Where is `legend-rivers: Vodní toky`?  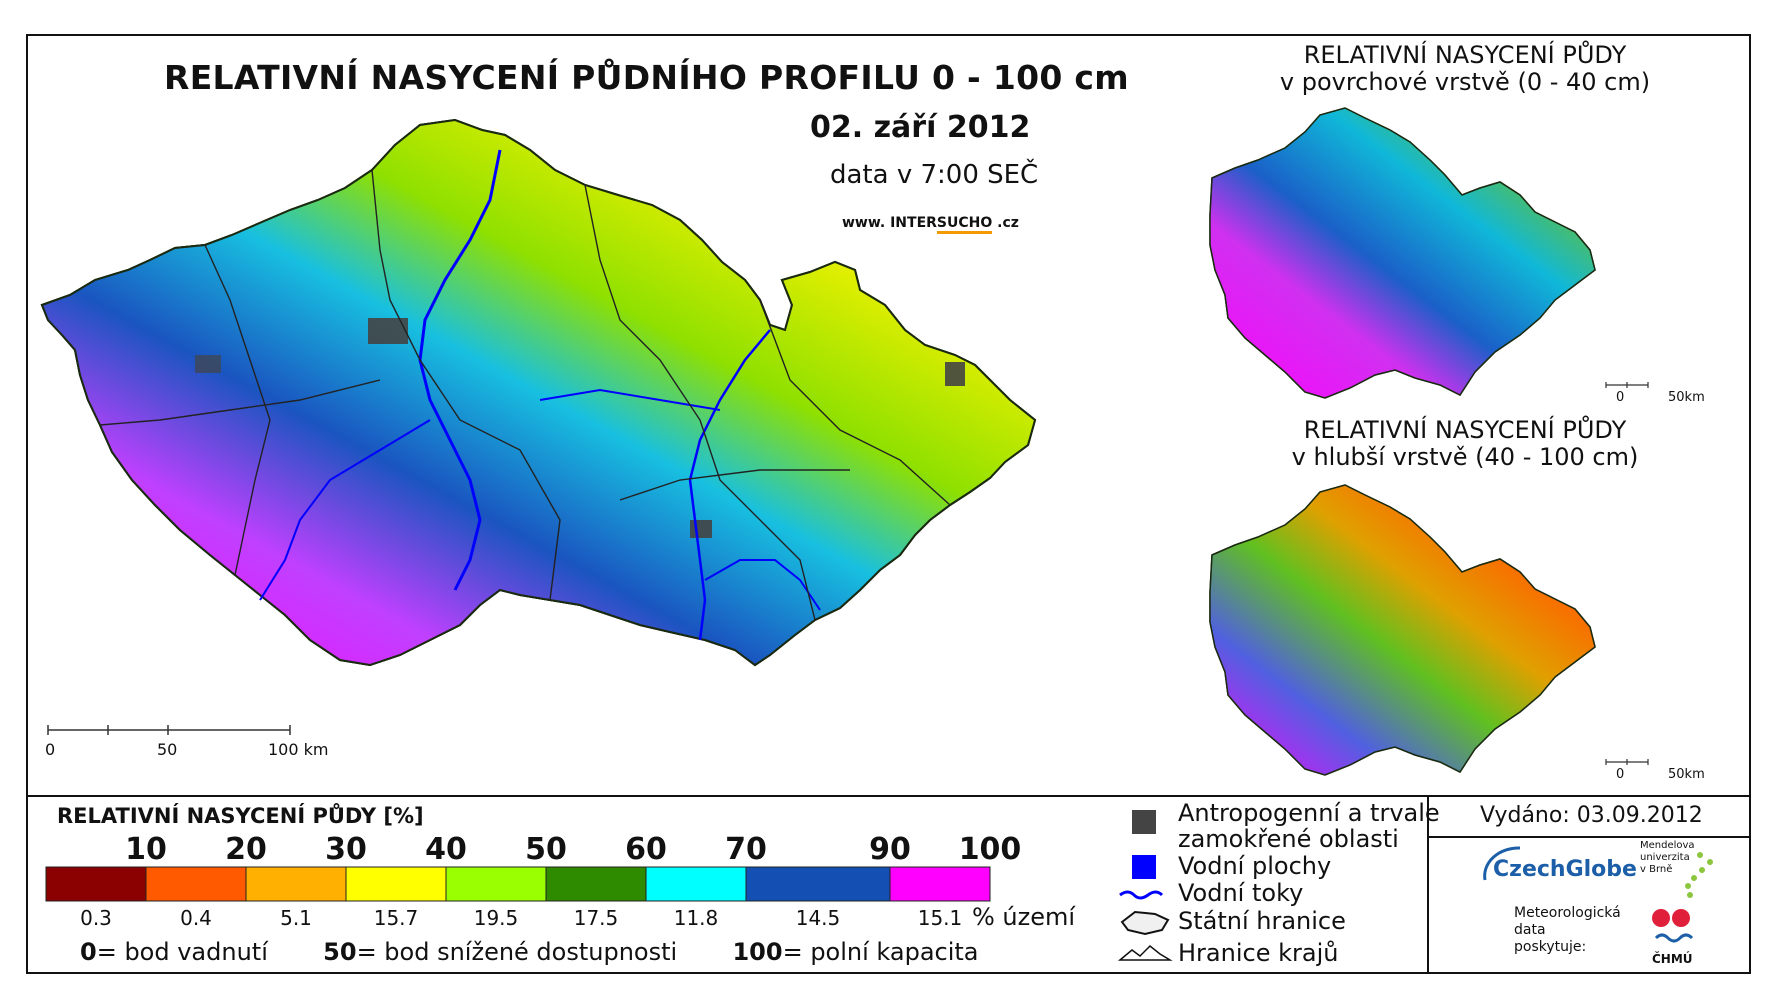 legend-rivers: Vodní toky is located at coordinates (1241, 893).